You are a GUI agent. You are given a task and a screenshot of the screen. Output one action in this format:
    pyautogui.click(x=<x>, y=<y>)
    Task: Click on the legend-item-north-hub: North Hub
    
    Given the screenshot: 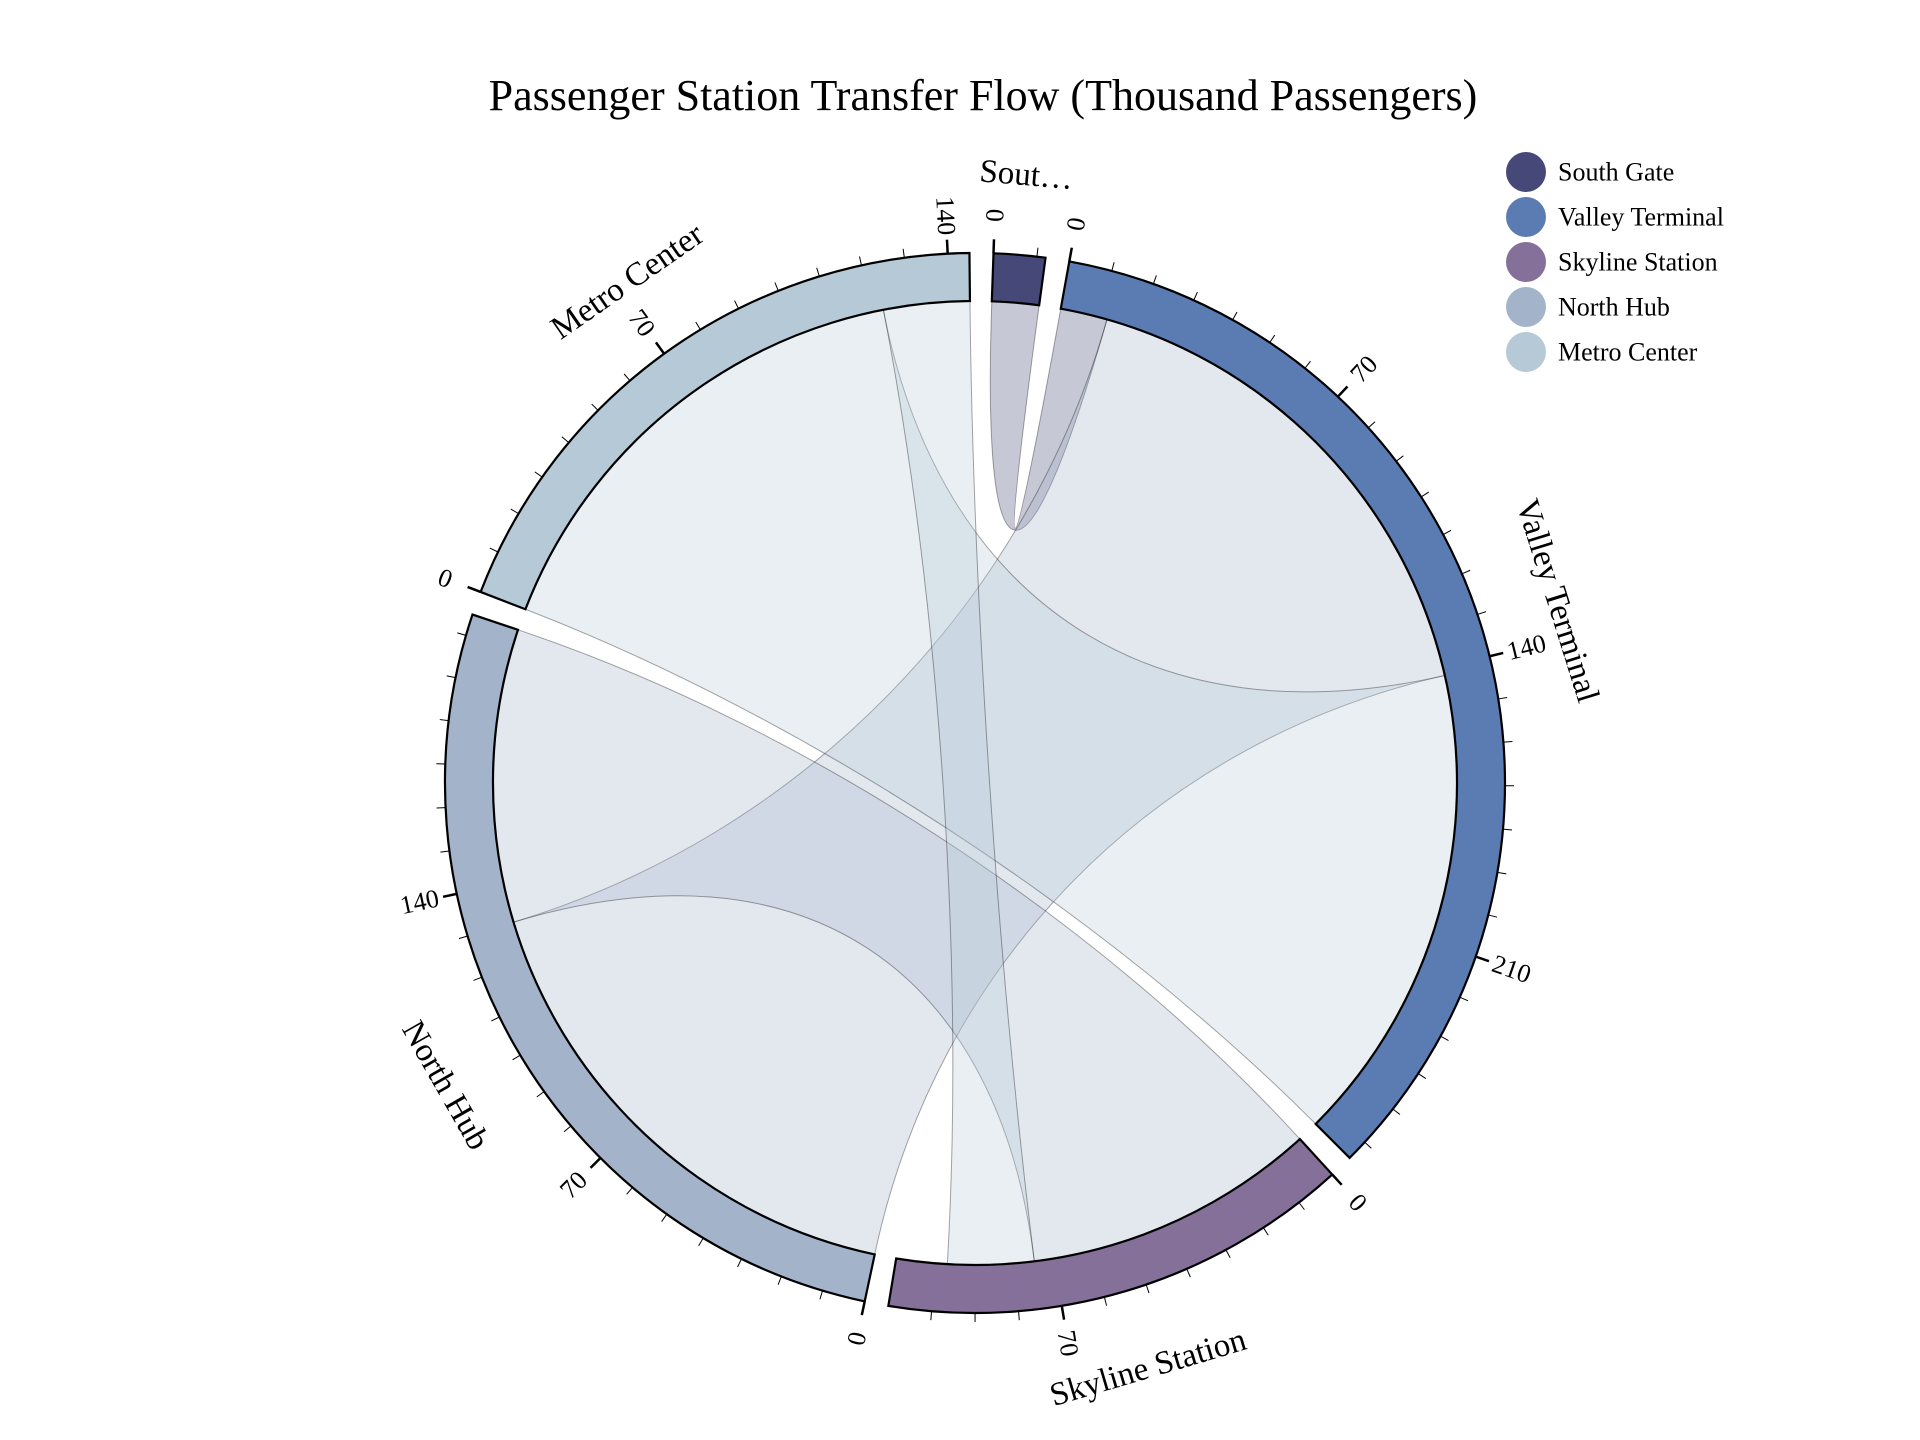 What is the action you would take?
    pyautogui.click(x=1588, y=307)
    